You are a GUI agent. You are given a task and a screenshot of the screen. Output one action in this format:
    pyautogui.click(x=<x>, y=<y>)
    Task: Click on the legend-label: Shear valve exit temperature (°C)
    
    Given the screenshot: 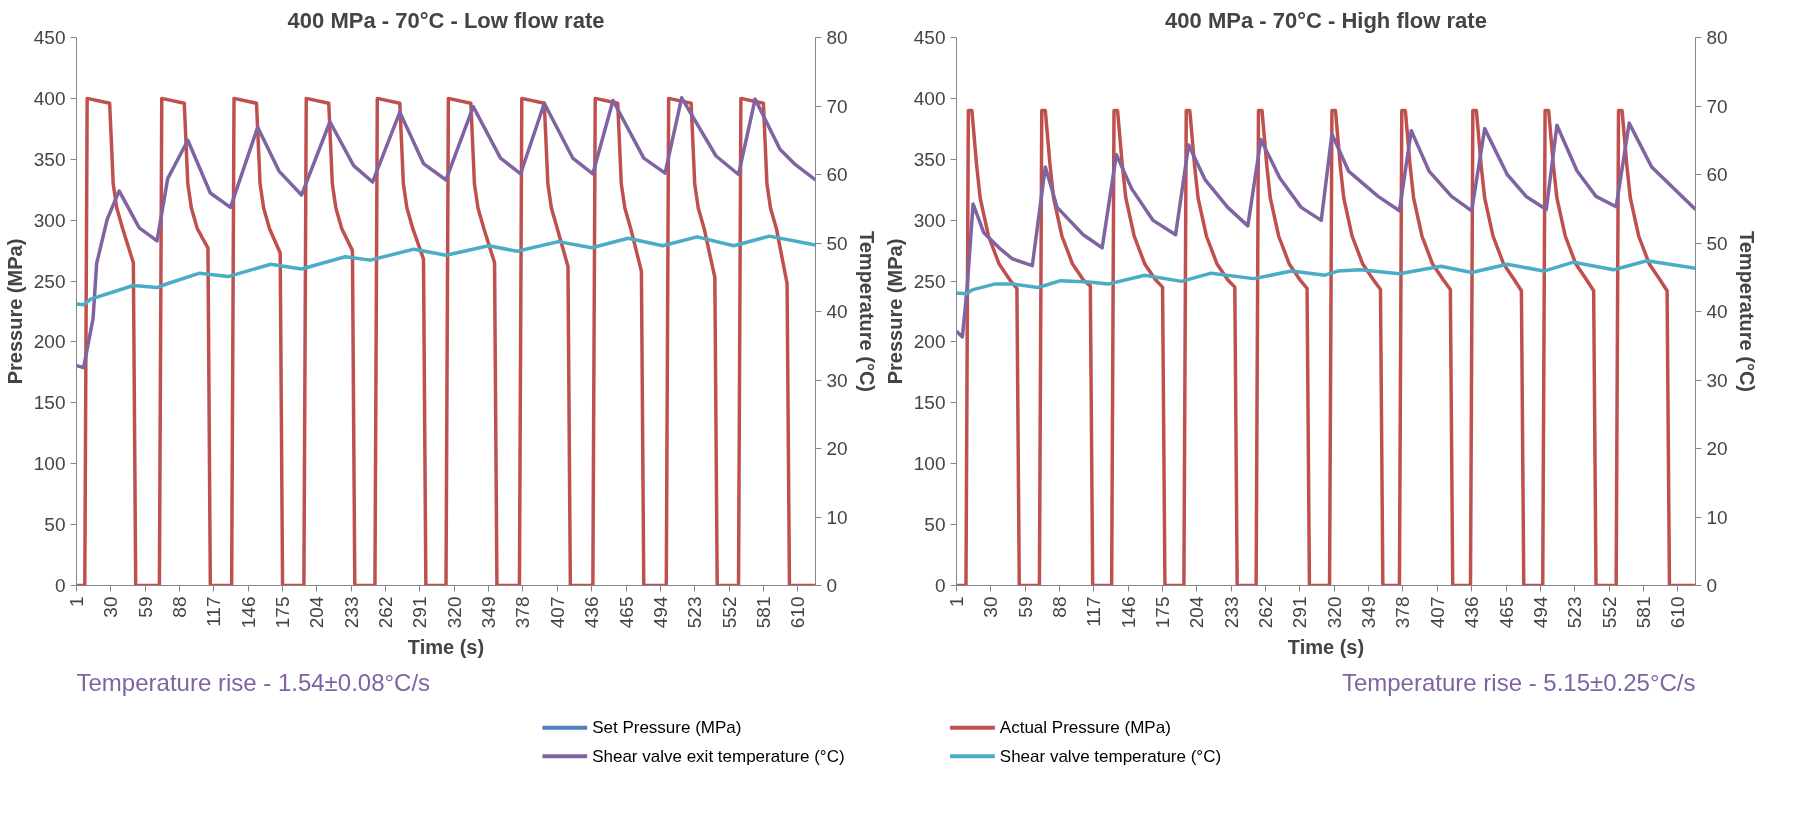 What is the action you would take?
    pyautogui.click(x=718, y=756)
    